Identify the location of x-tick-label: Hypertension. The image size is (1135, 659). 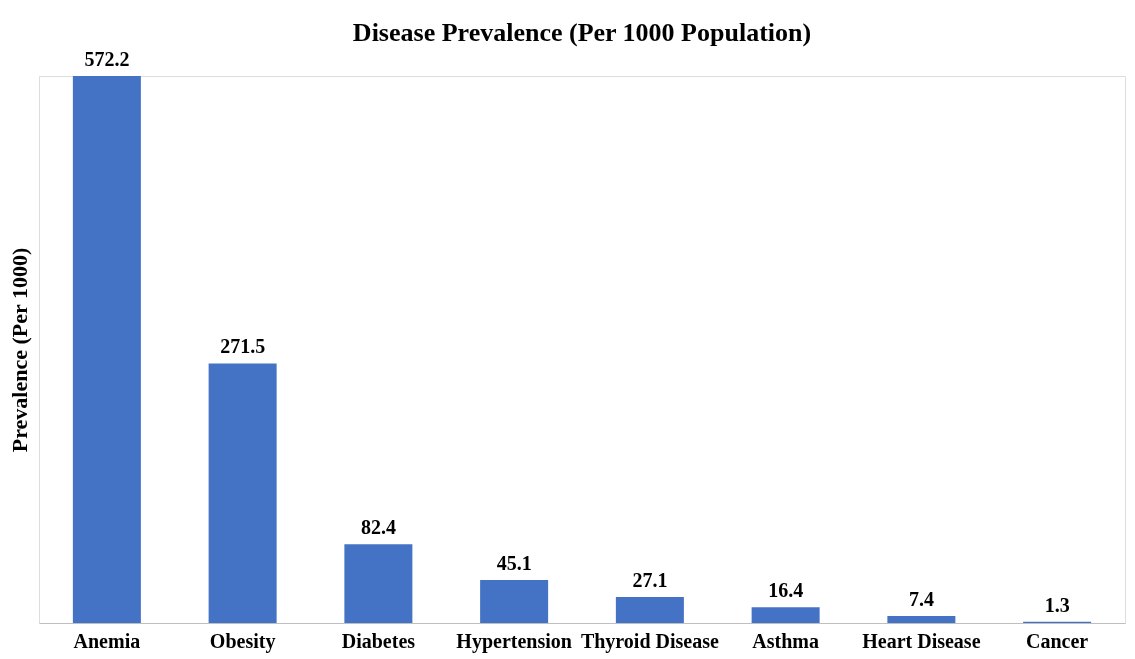
(514, 641).